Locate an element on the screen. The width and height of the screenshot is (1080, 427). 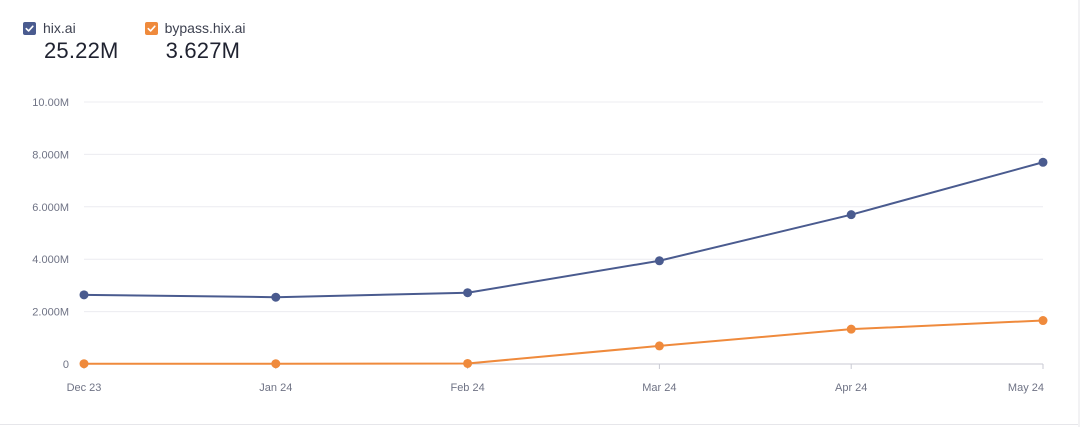
y-tick-label: 6.000M is located at coordinates (50, 208).